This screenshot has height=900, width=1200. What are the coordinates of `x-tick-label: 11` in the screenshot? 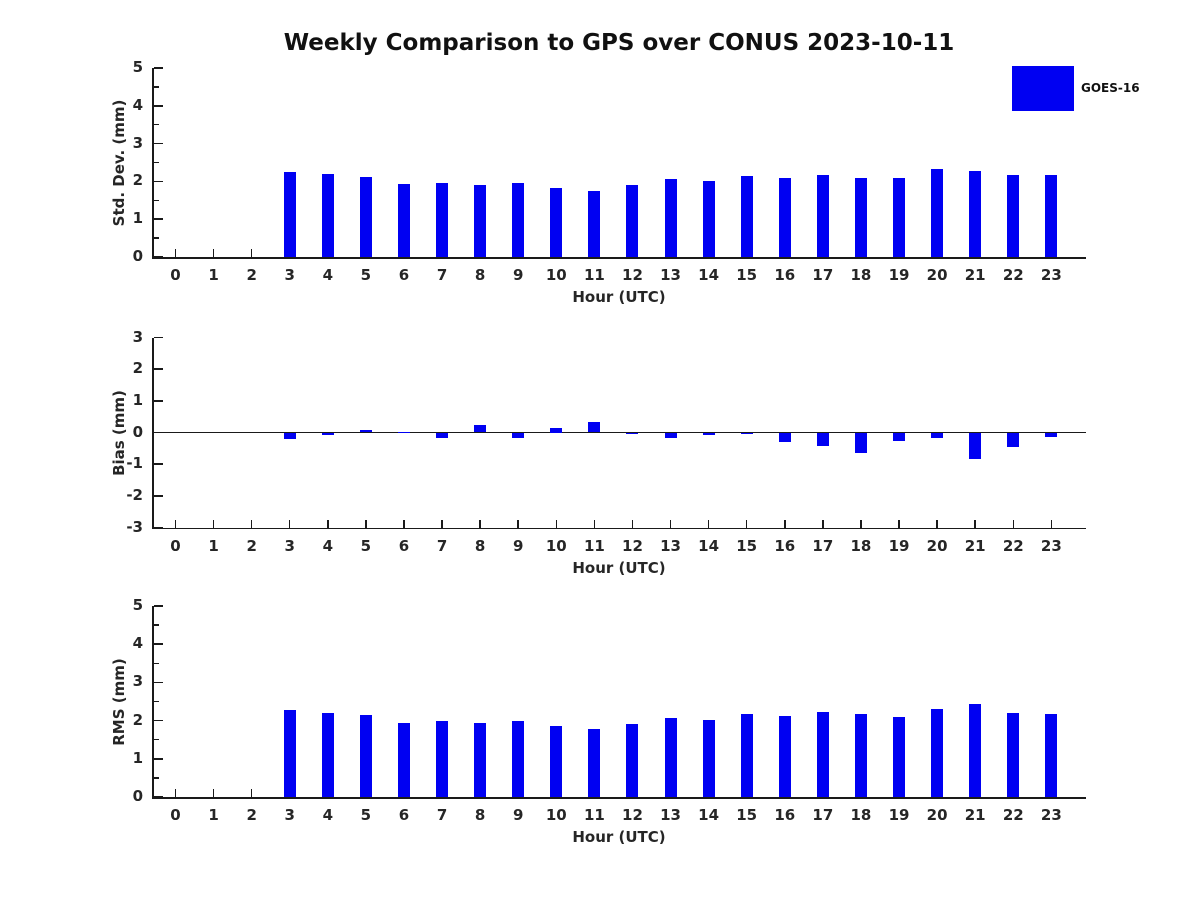 It's located at (594, 815).